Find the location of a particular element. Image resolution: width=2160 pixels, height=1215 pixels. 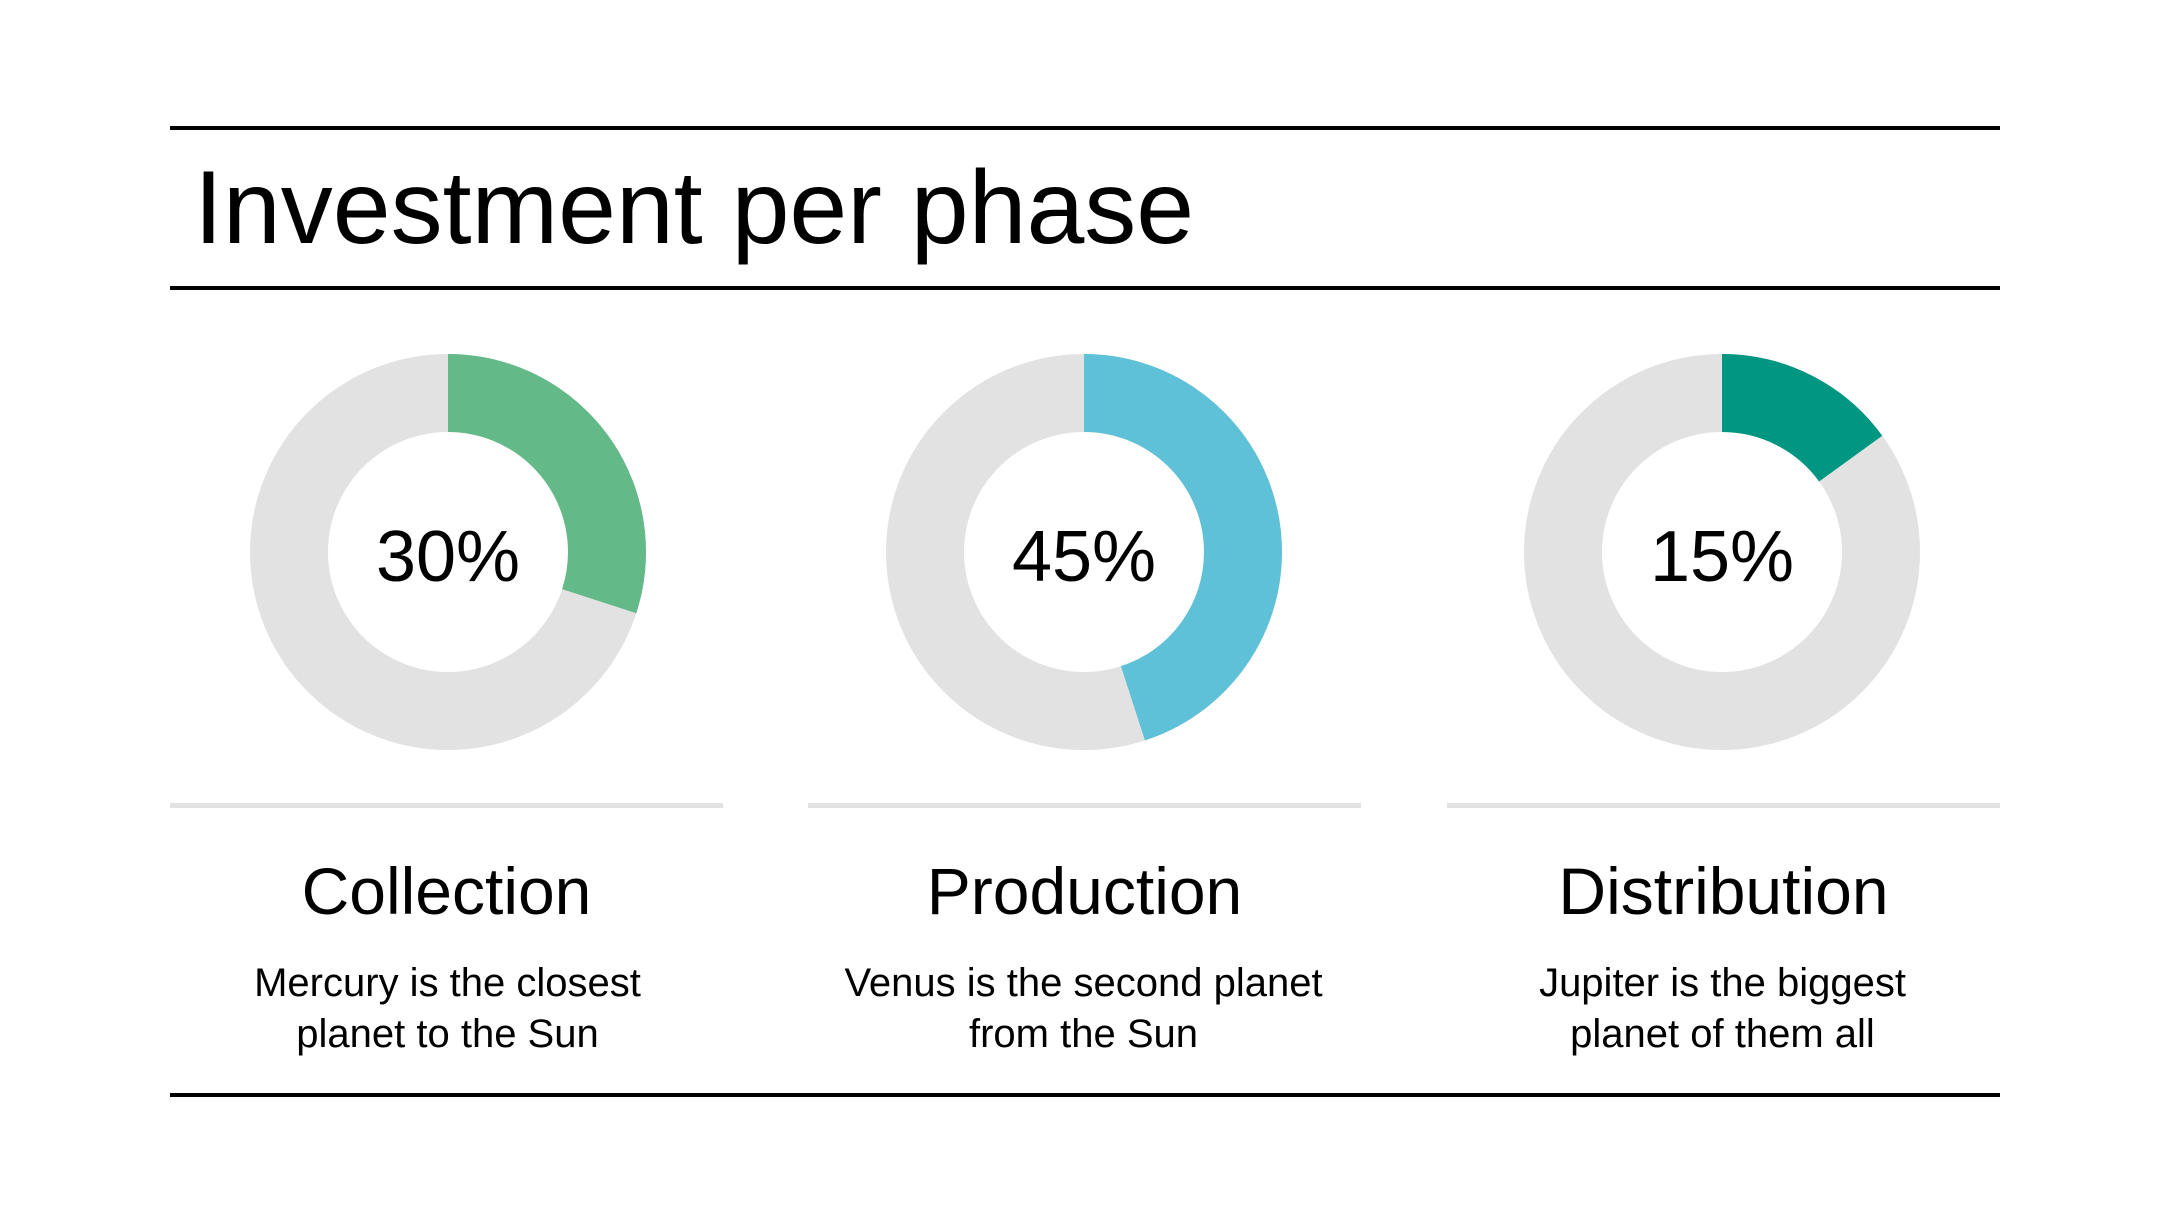

donut-svg-collection is located at coordinates (448, 552).